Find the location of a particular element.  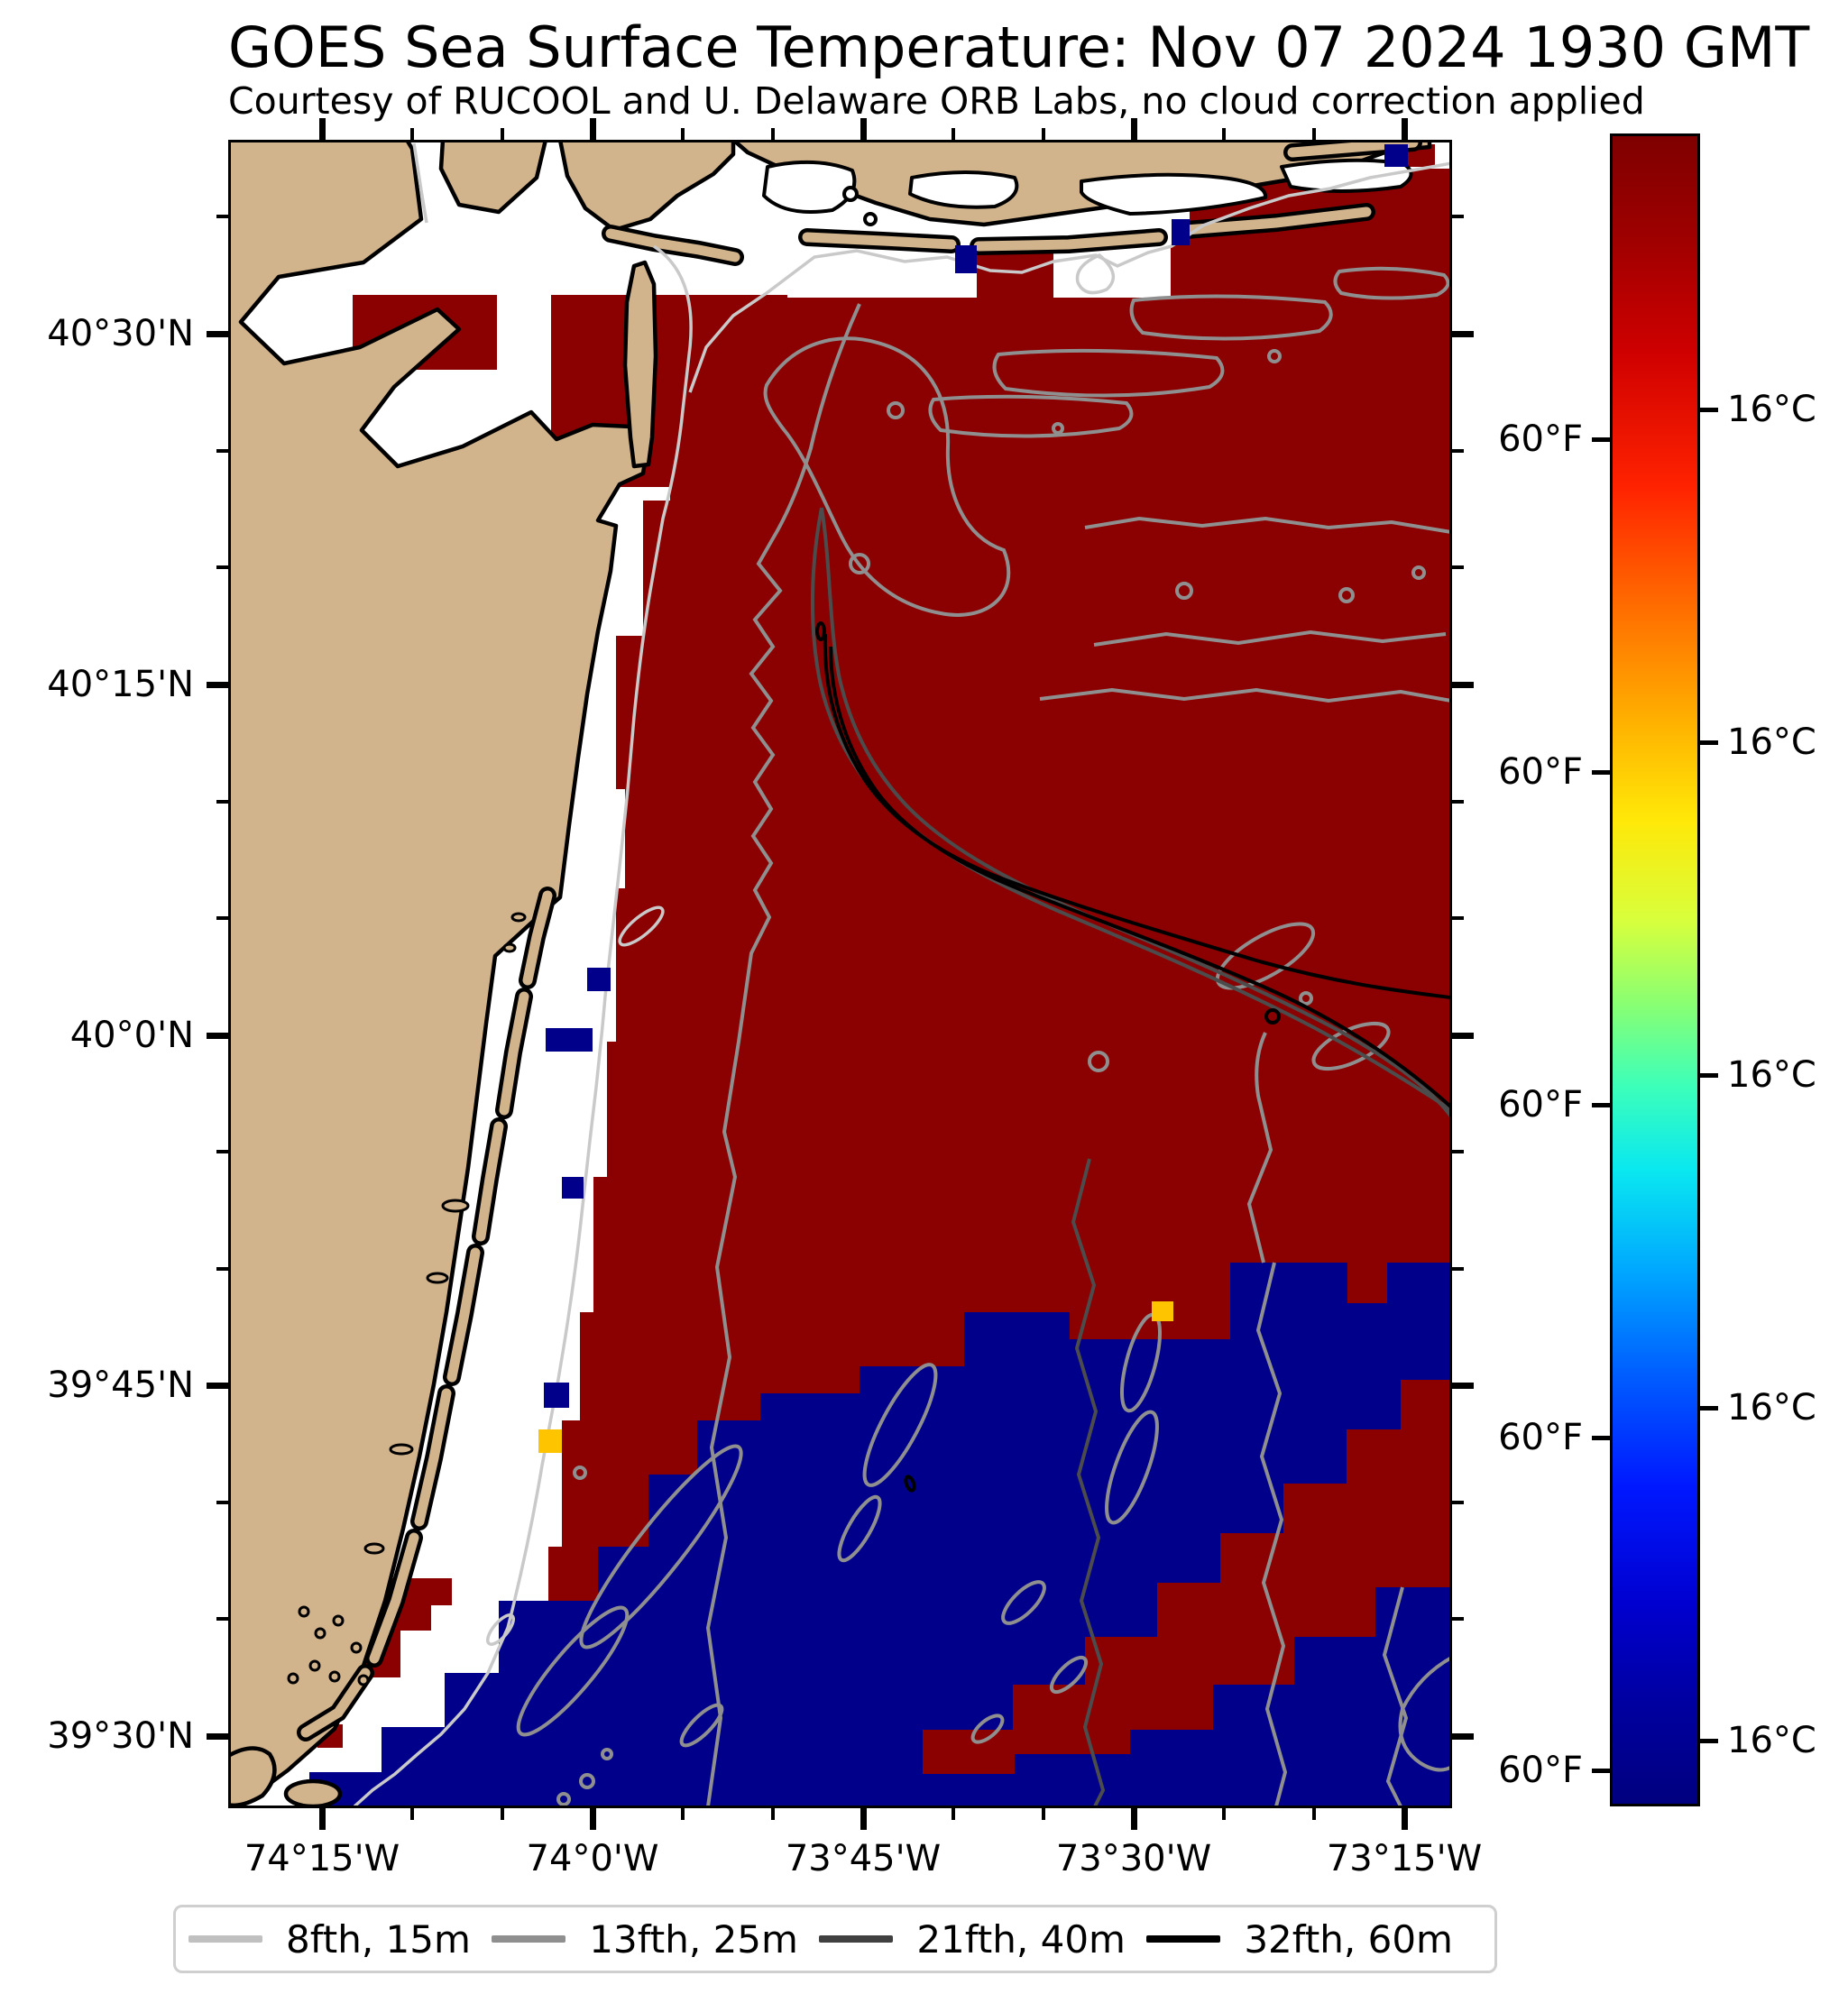

y-axis-label: 40°15'N is located at coordinates (121, 684).